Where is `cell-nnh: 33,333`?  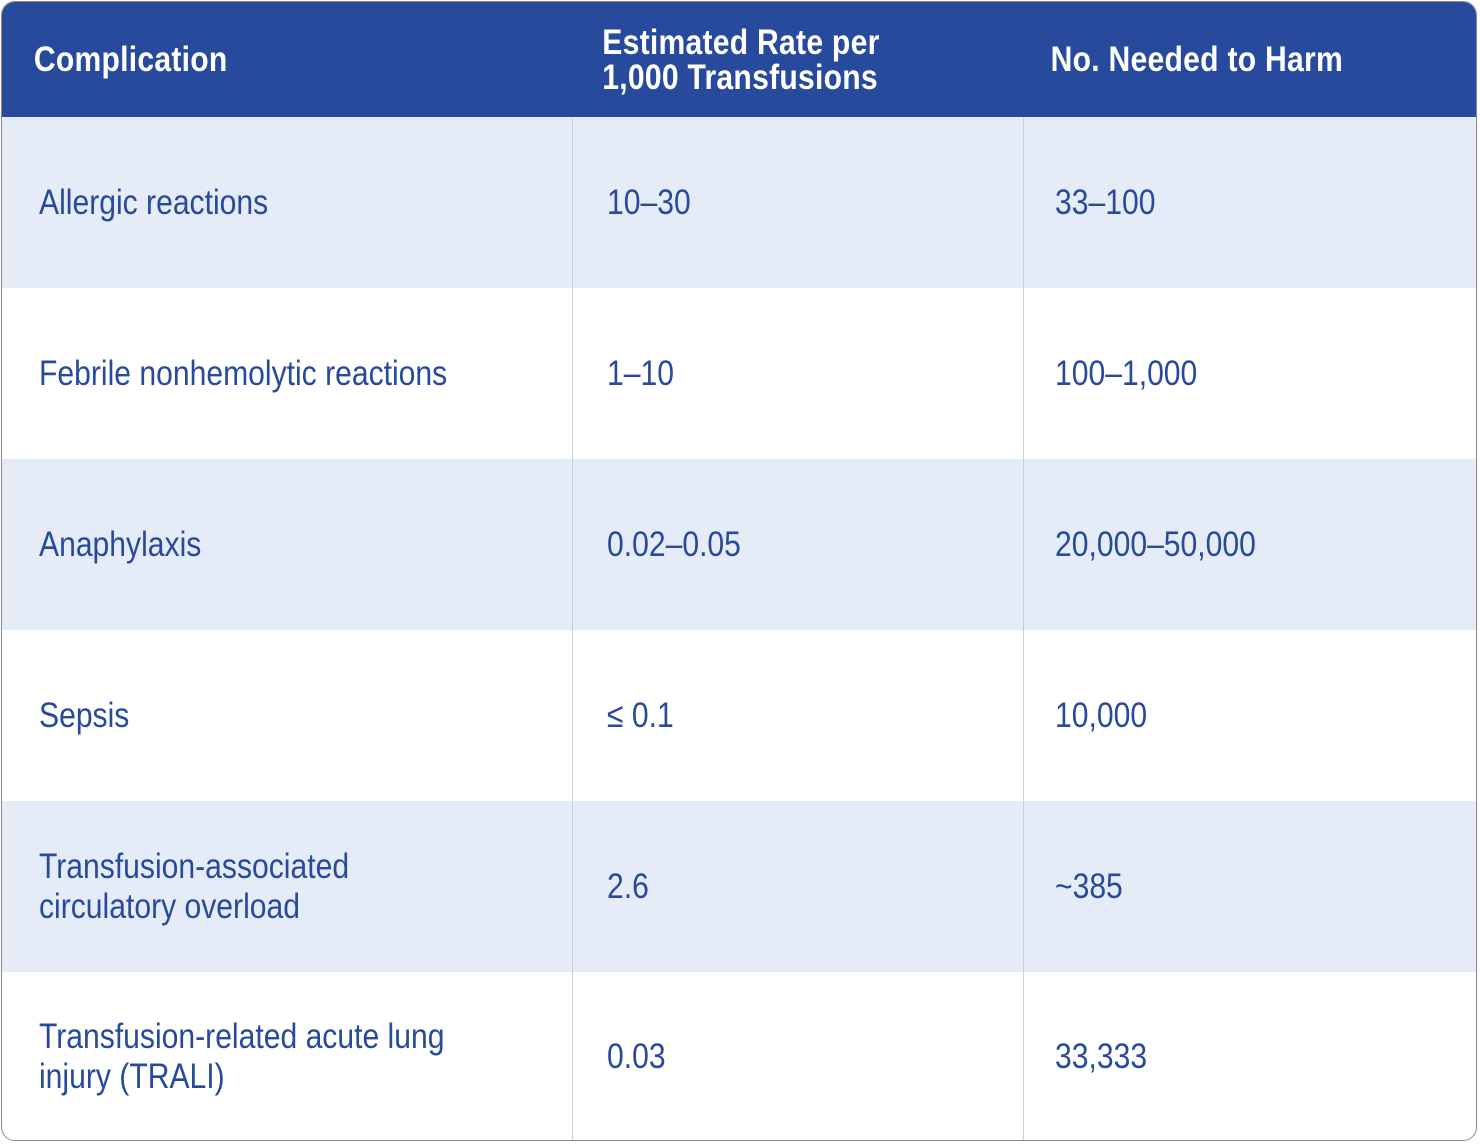
cell-nnh: 33,333 is located at coordinates (1250, 1056).